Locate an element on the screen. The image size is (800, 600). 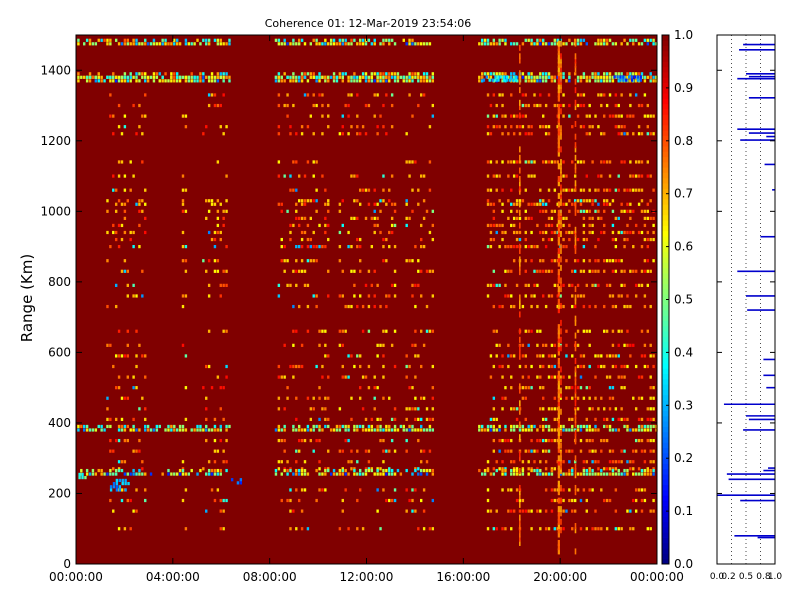
colorbar-tick-label: 0.4 is located at coordinates (683, 352).